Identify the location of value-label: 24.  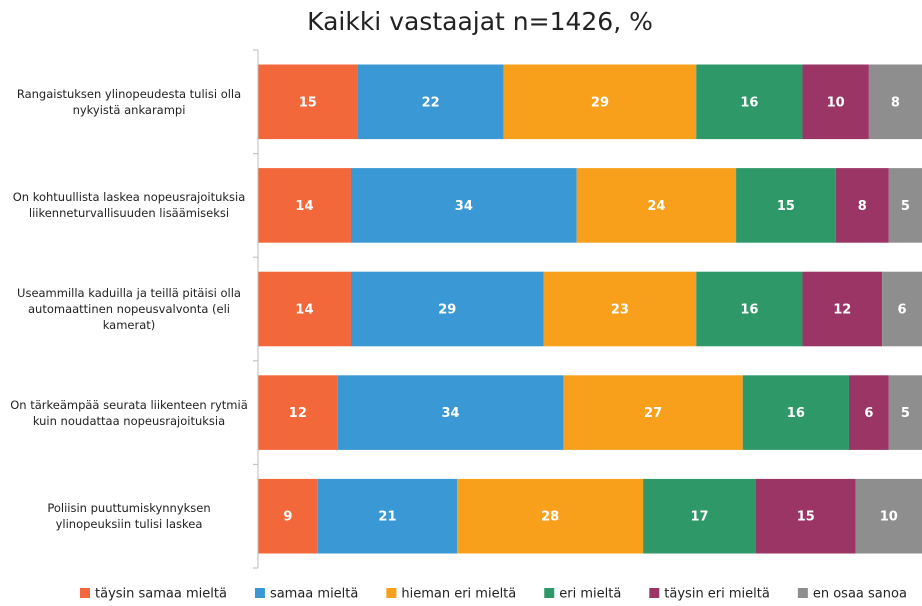
(656, 206).